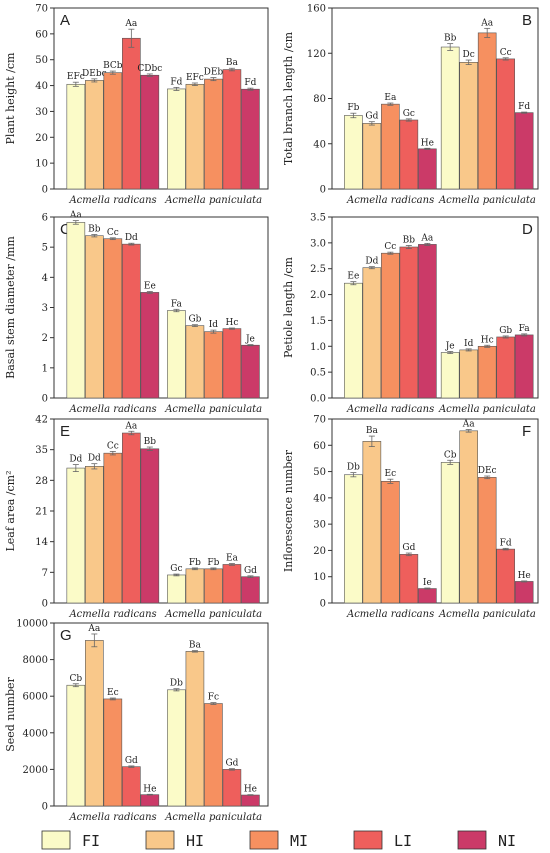 This screenshot has width=550, height=853. What do you see at coordinates (45, 368) in the screenshot?
I see `y-tick-label: 1` at bounding box center [45, 368].